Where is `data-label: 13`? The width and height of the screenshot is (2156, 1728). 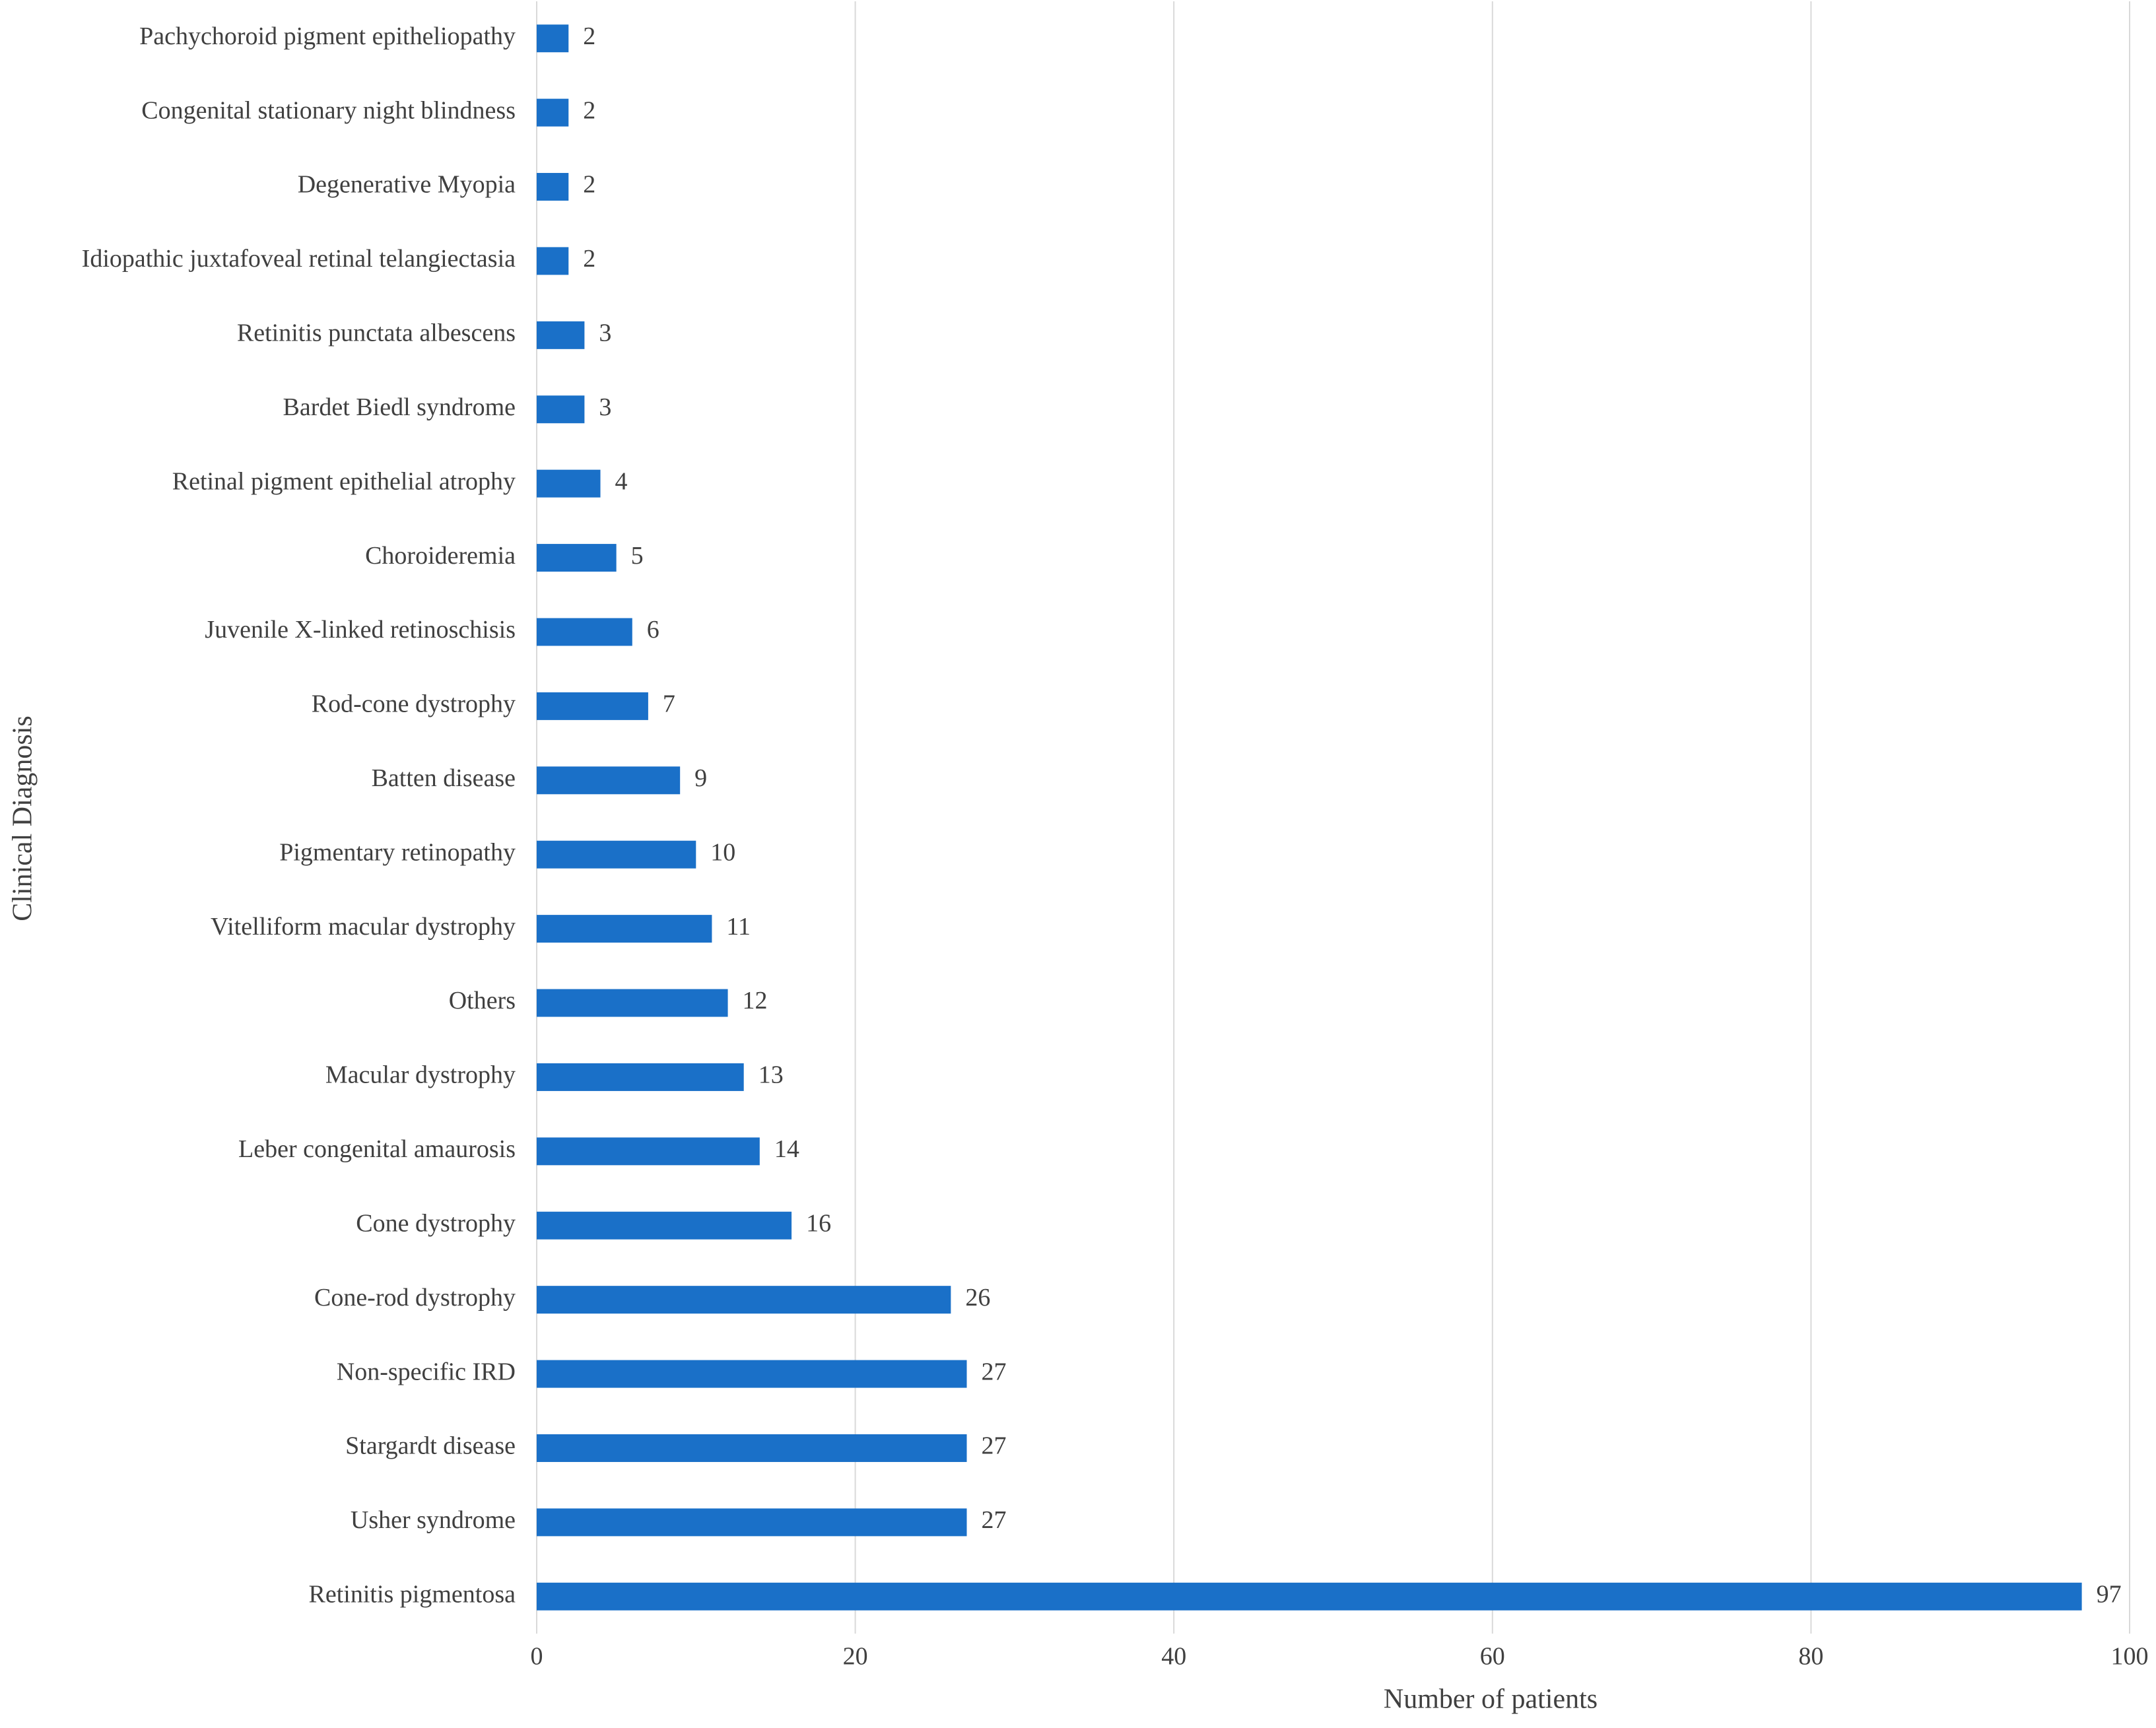
data-label: 13 is located at coordinates (771, 1075).